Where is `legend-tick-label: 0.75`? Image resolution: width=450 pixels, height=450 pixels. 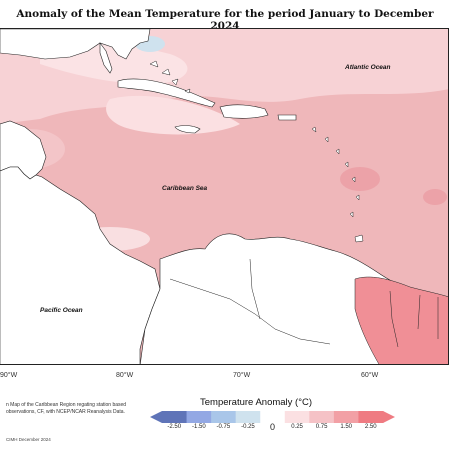
legend-tick-label: 0.75 is located at coordinates (321, 427).